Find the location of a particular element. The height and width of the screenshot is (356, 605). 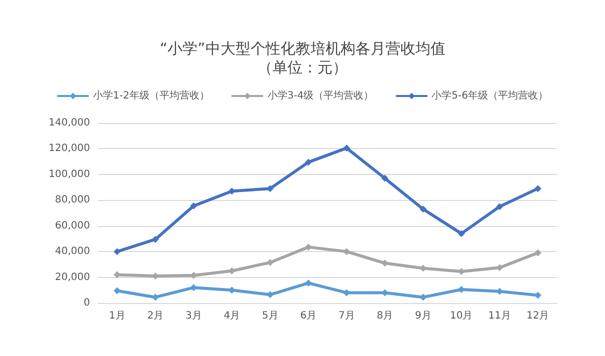

y-tick-label: 140,000 is located at coordinates (69, 123).